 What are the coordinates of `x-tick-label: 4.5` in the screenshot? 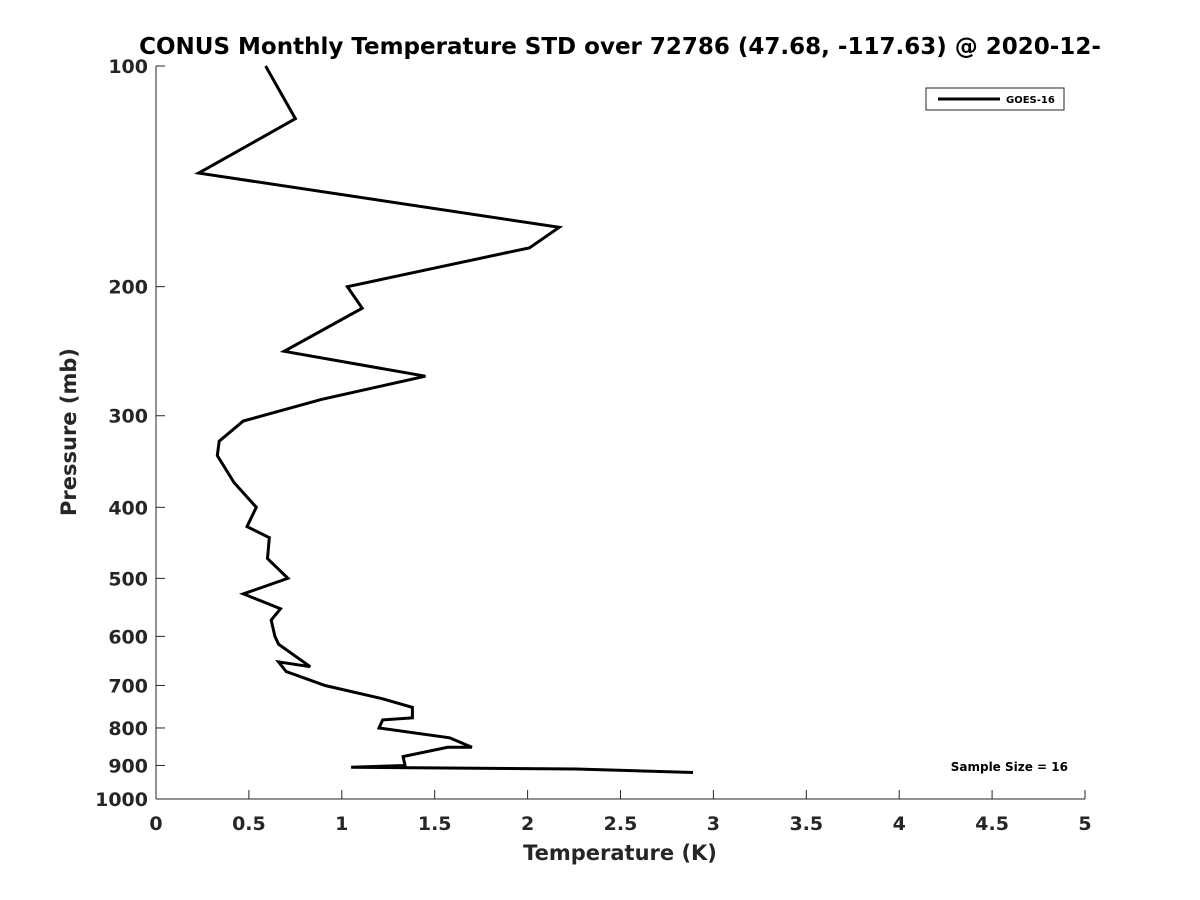 It's located at (992, 824).